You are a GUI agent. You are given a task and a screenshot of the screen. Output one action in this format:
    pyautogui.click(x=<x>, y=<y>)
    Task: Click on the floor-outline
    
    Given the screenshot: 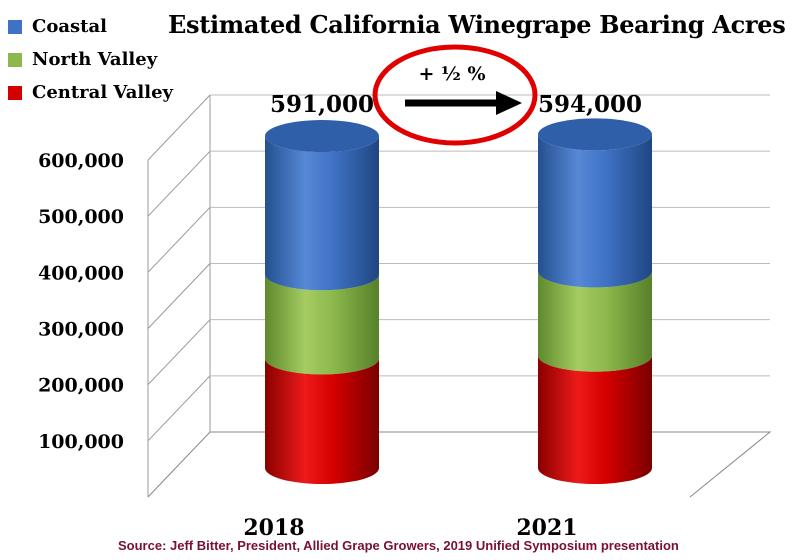 What is the action you would take?
    pyautogui.click(x=459, y=464)
    